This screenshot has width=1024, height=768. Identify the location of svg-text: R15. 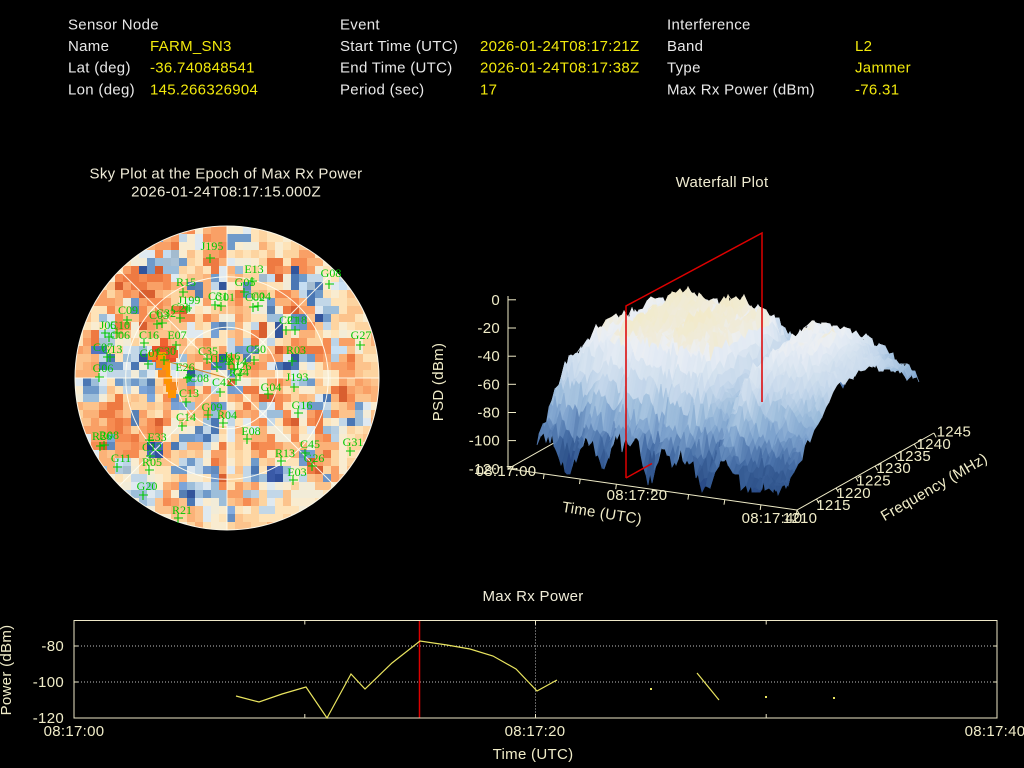
(186, 282).